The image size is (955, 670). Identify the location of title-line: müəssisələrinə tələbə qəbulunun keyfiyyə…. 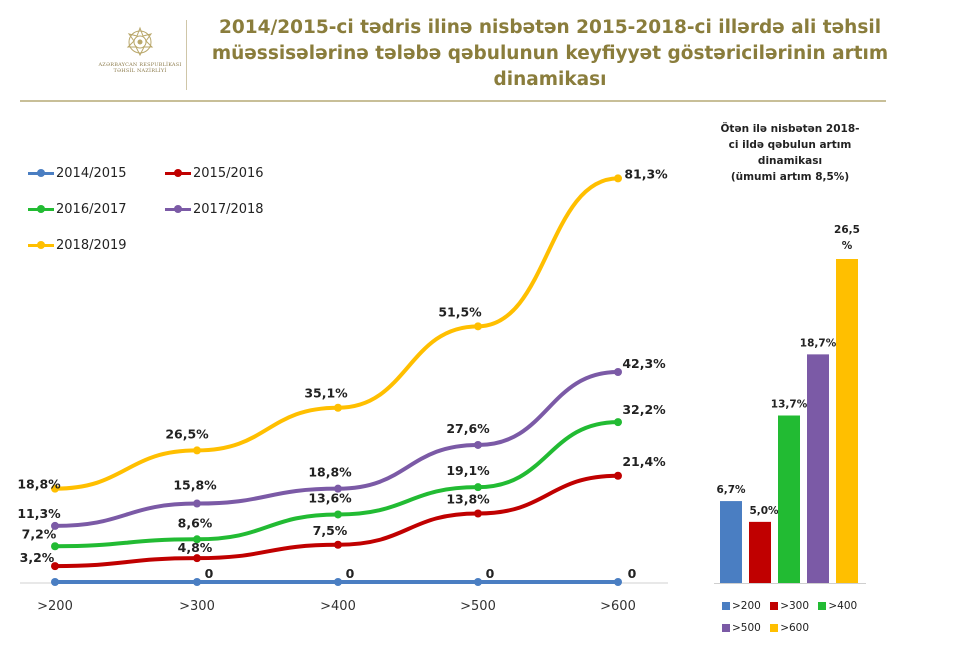
(550, 53).